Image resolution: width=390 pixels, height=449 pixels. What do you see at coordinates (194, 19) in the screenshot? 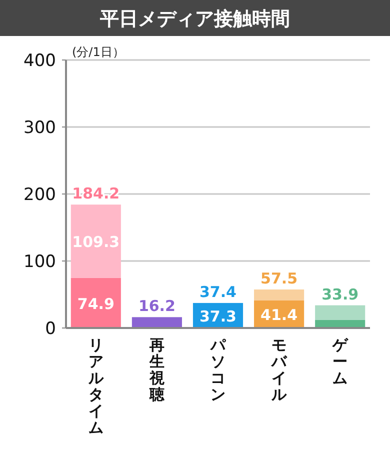
I see `chart-title: 平日メディア接触時間` at bounding box center [194, 19].